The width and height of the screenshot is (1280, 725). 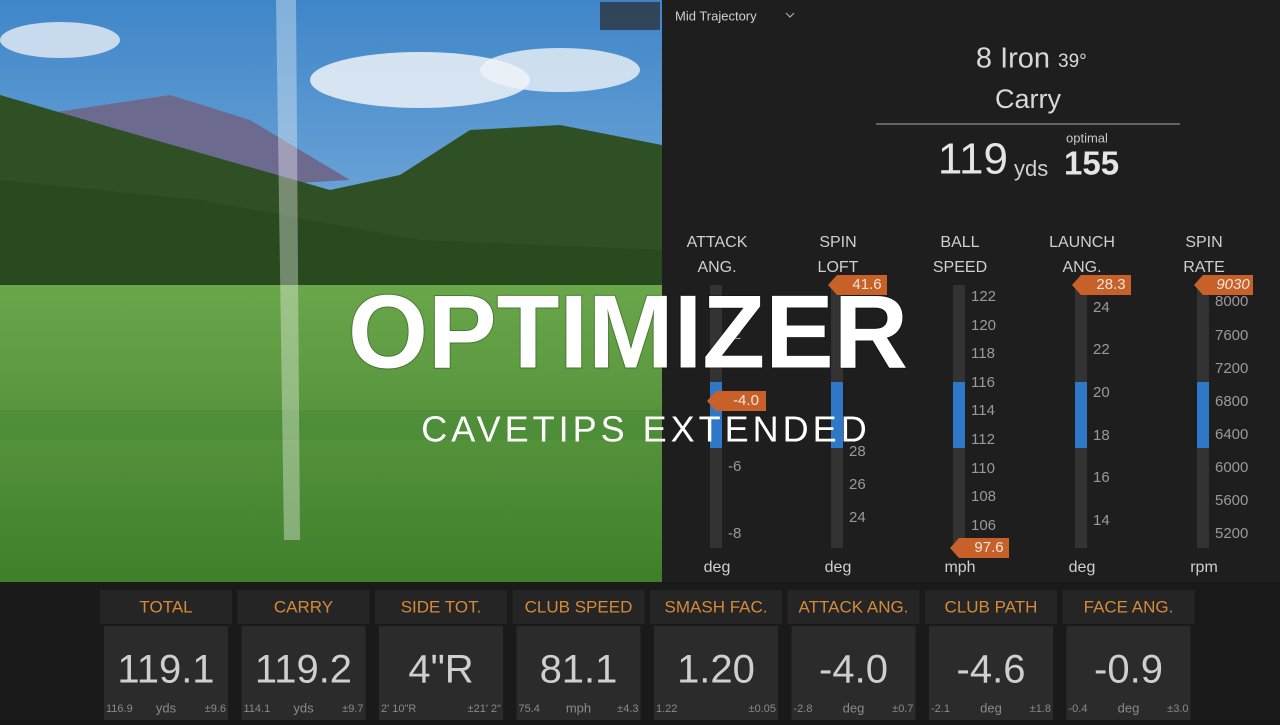 I want to click on tile-title: ATTACK ANG., so click(x=854, y=606).